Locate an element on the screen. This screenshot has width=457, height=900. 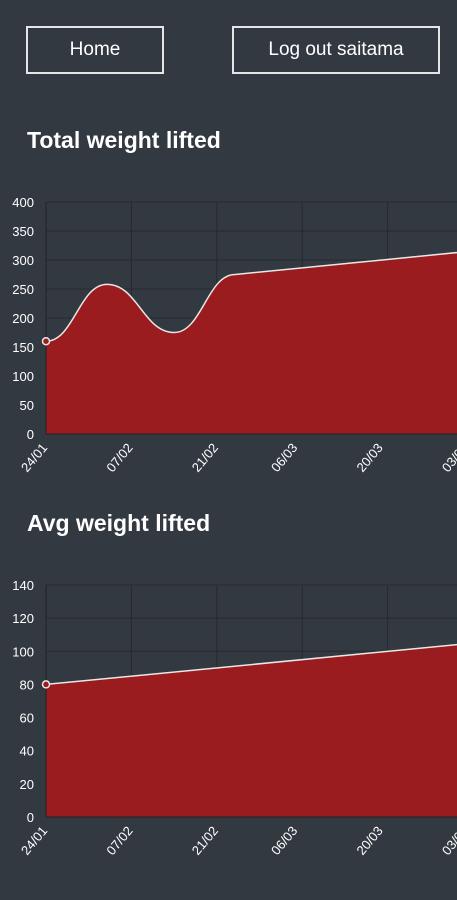
y-tick-label: 20 is located at coordinates (27, 784).